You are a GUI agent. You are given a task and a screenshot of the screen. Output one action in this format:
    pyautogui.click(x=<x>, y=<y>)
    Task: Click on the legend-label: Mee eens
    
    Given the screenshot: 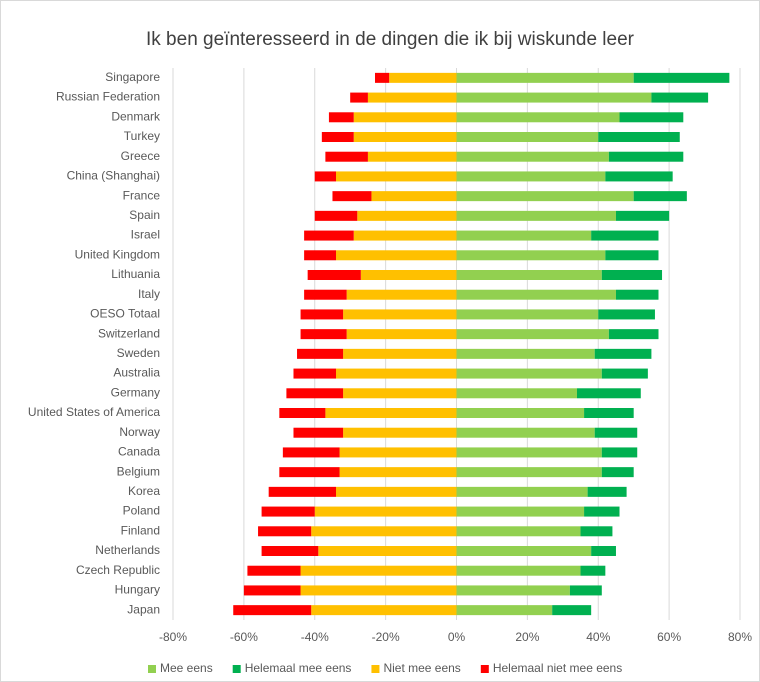 What is the action you would take?
    pyautogui.click(x=186, y=668)
    